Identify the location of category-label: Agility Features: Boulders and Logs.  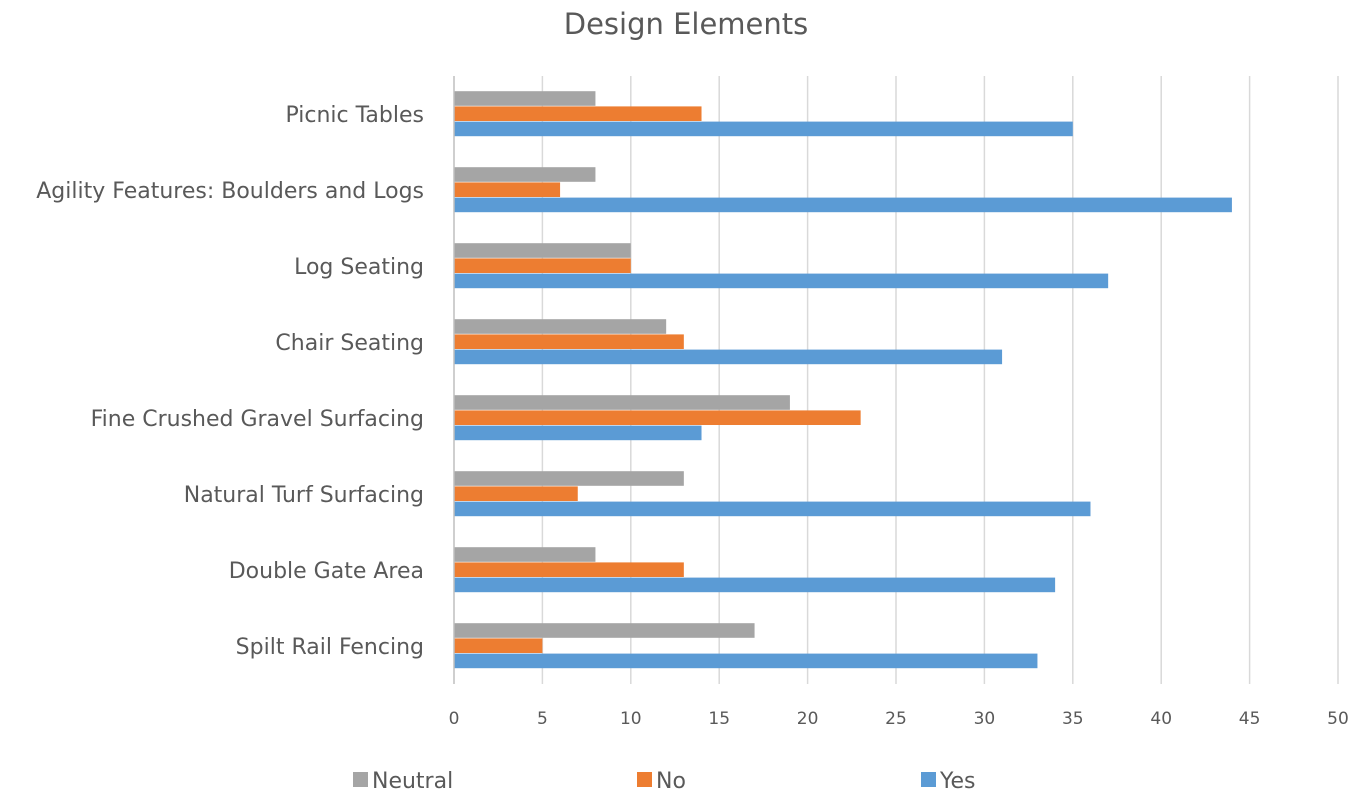
(230, 191).